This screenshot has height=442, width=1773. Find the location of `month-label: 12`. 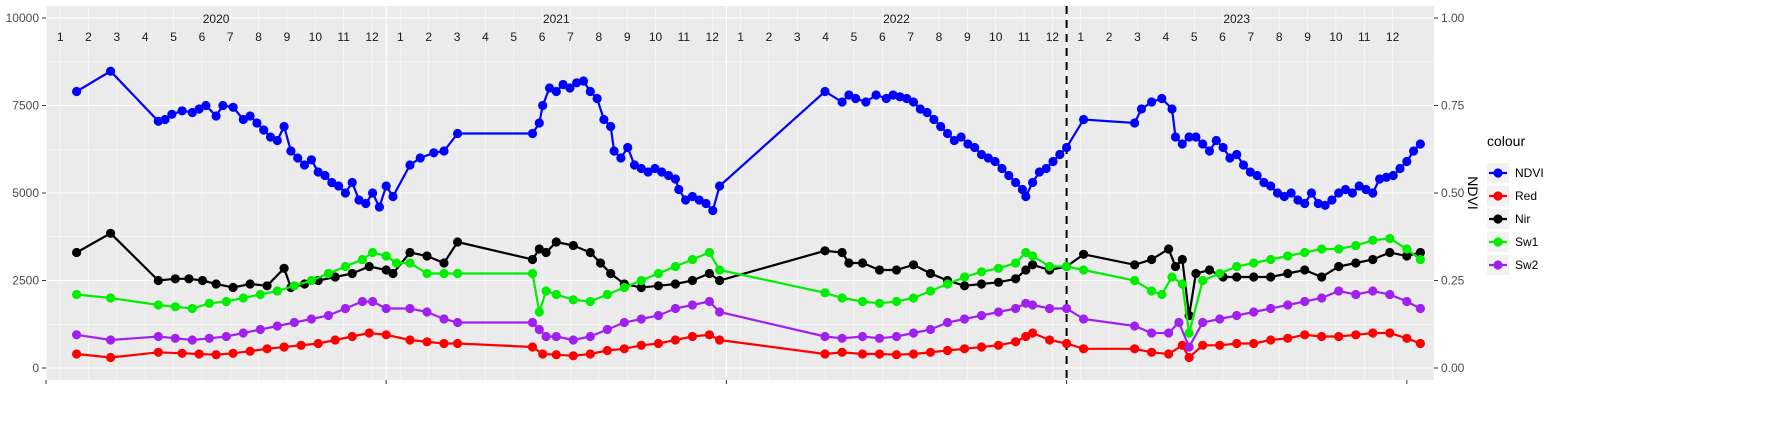

month-label: 12 is located at coordinates (713, 37).